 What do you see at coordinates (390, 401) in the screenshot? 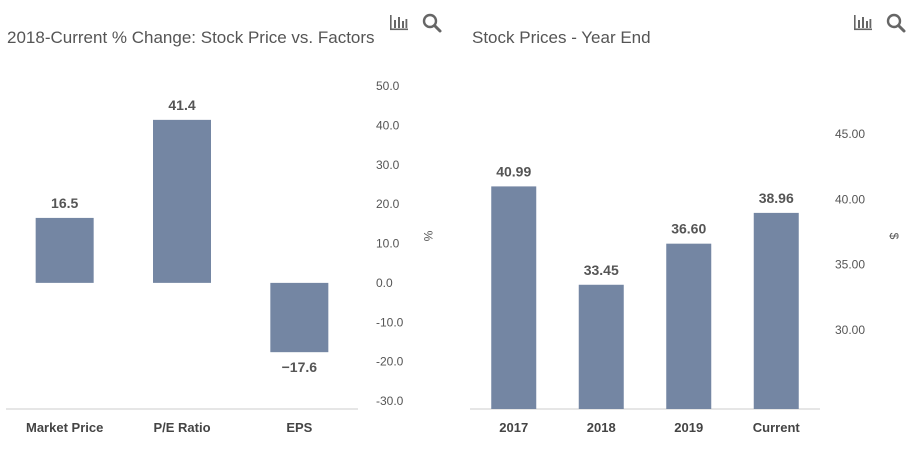
I see `y-tick-label: -30.0` at bounding box center [390, 401].